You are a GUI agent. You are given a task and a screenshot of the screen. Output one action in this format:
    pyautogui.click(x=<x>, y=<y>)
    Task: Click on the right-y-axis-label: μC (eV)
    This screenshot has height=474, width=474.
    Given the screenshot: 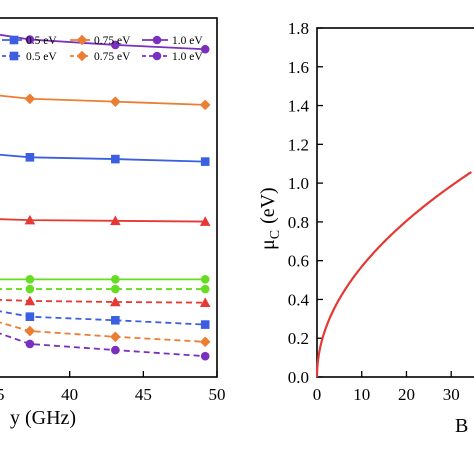 What is the action you would take?
    pyautogui.click(x=270, y=218)
    